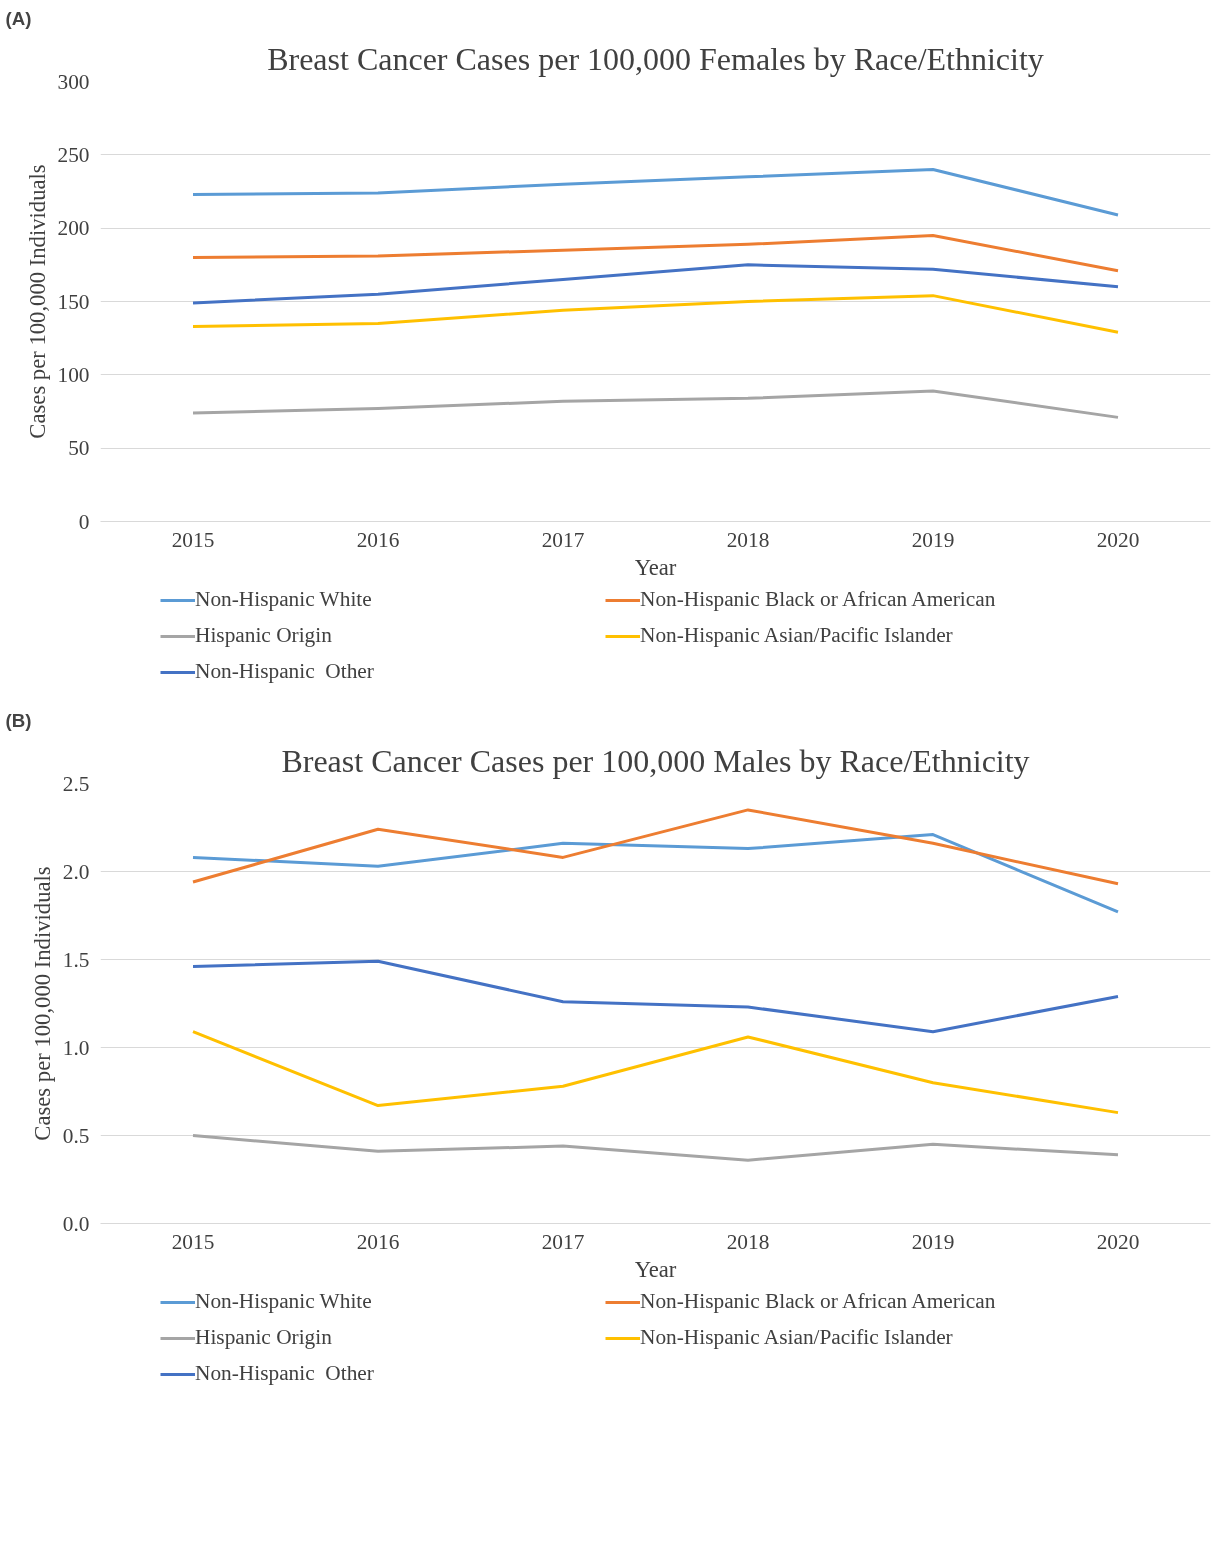 The image size is (1230, 1564). What do you see at coordinates (18, 18) in the screenshot?
I see `text: (A)` at bounding box center [18, 18].